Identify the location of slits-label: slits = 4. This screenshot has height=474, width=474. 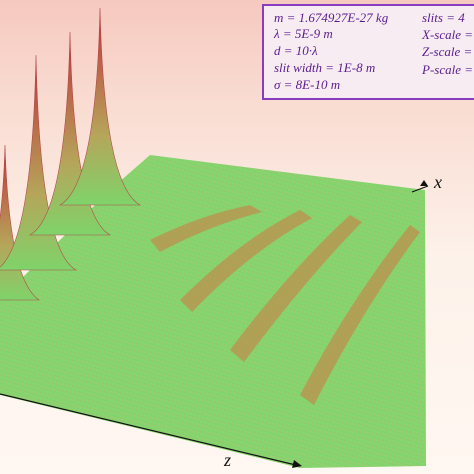
(443, 17).